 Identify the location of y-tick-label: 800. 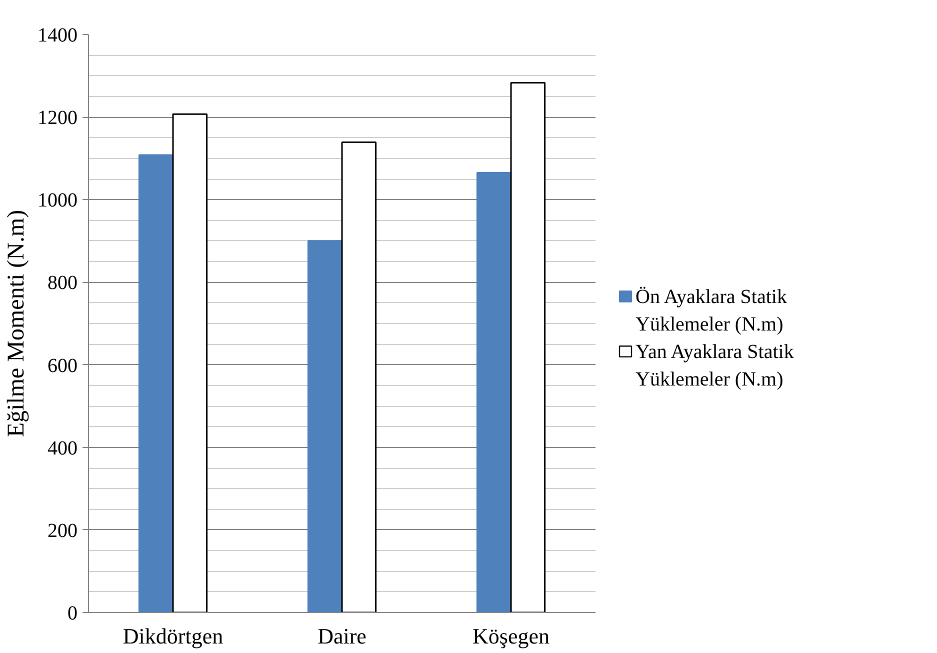
(63, 283).